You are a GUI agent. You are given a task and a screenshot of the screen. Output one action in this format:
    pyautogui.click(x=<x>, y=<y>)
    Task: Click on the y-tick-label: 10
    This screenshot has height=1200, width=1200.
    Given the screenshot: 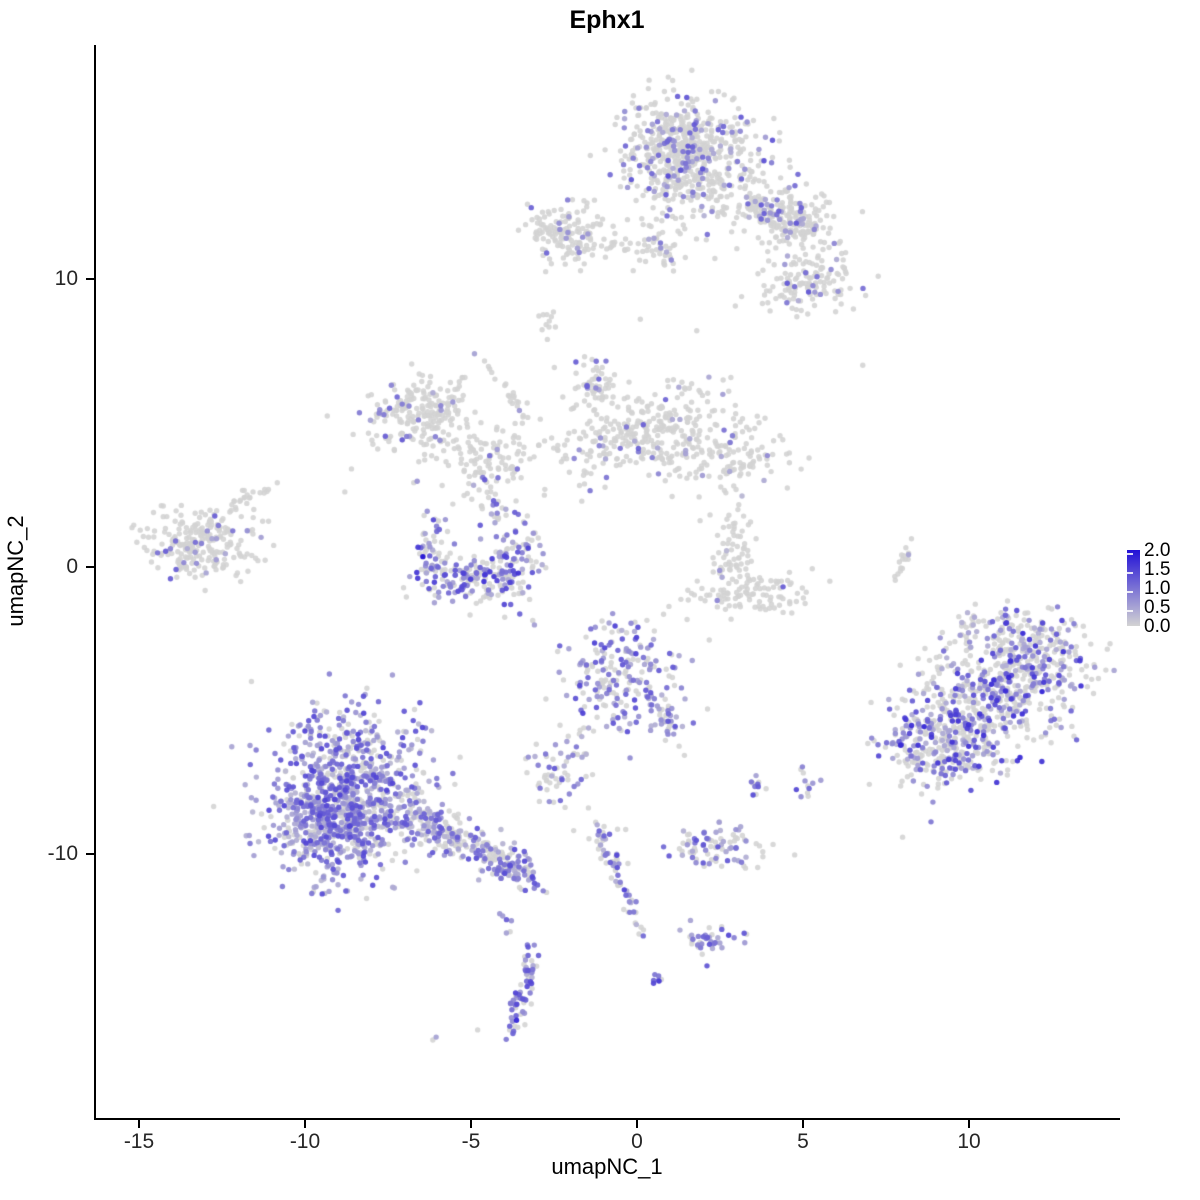 What is the action you would take?
    pyautogui.click(x=66, y=278)
    